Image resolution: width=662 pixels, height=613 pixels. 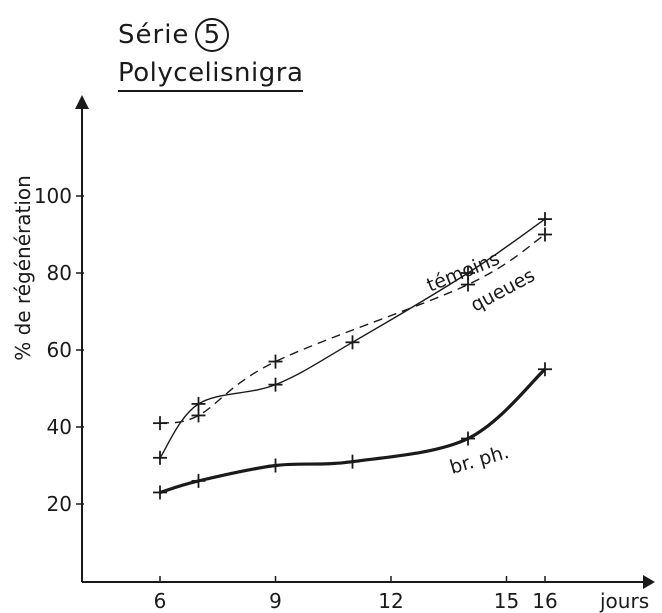 I want to click on y-tick-label: 20, so click(x=59, y=504).